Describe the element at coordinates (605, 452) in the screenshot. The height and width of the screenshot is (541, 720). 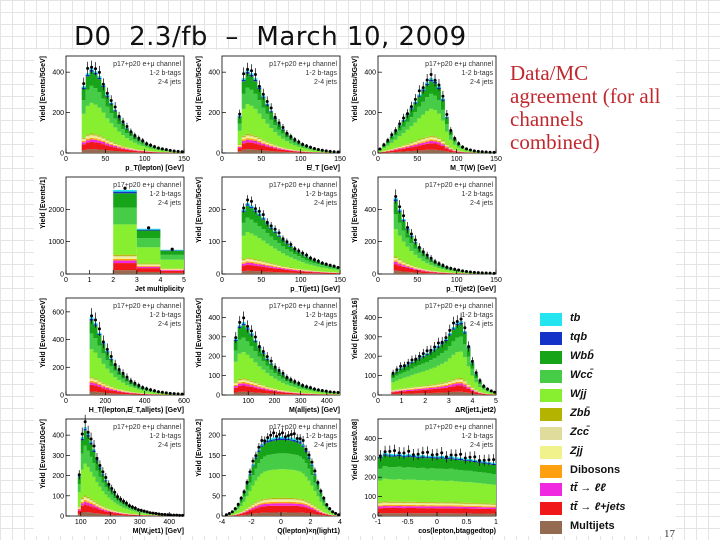
I see `legend-item: Zjj` at that location.